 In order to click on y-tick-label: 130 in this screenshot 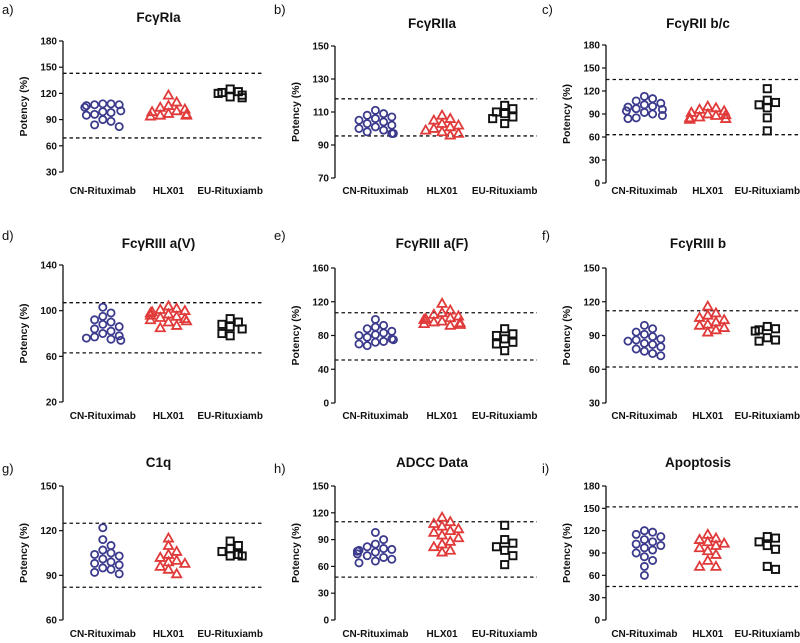, I will do `click(320, 80)`.